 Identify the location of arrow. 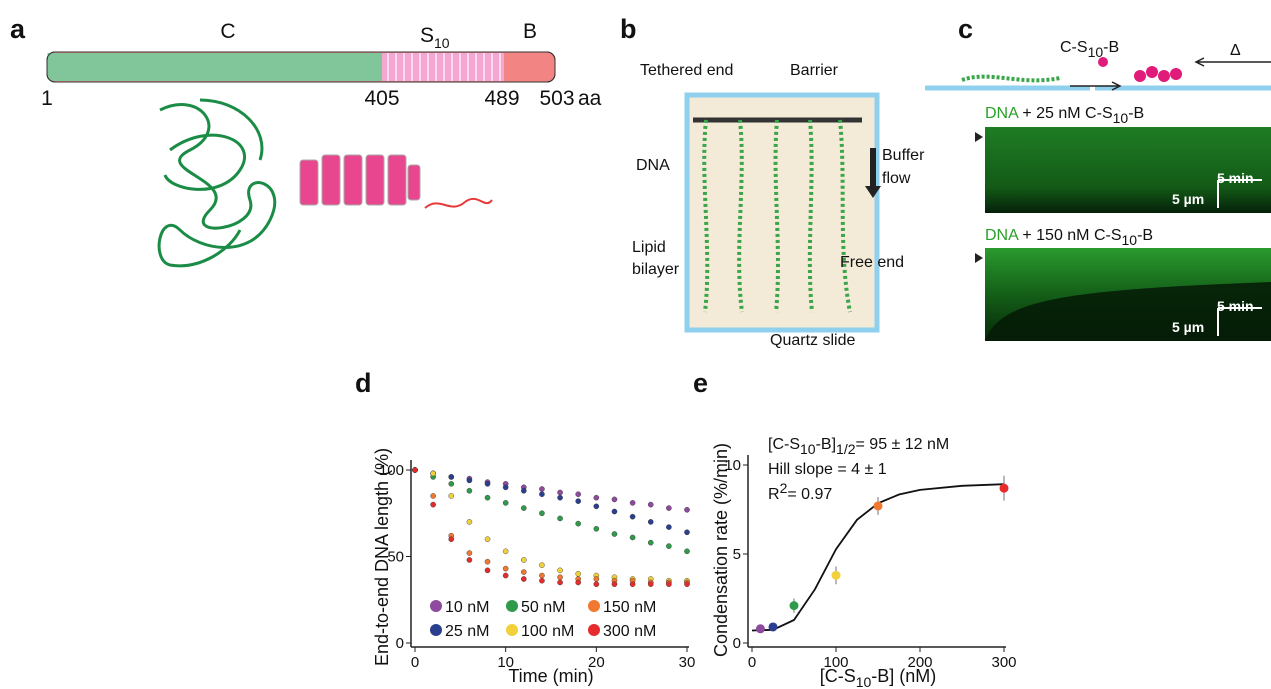
(1096, 86).